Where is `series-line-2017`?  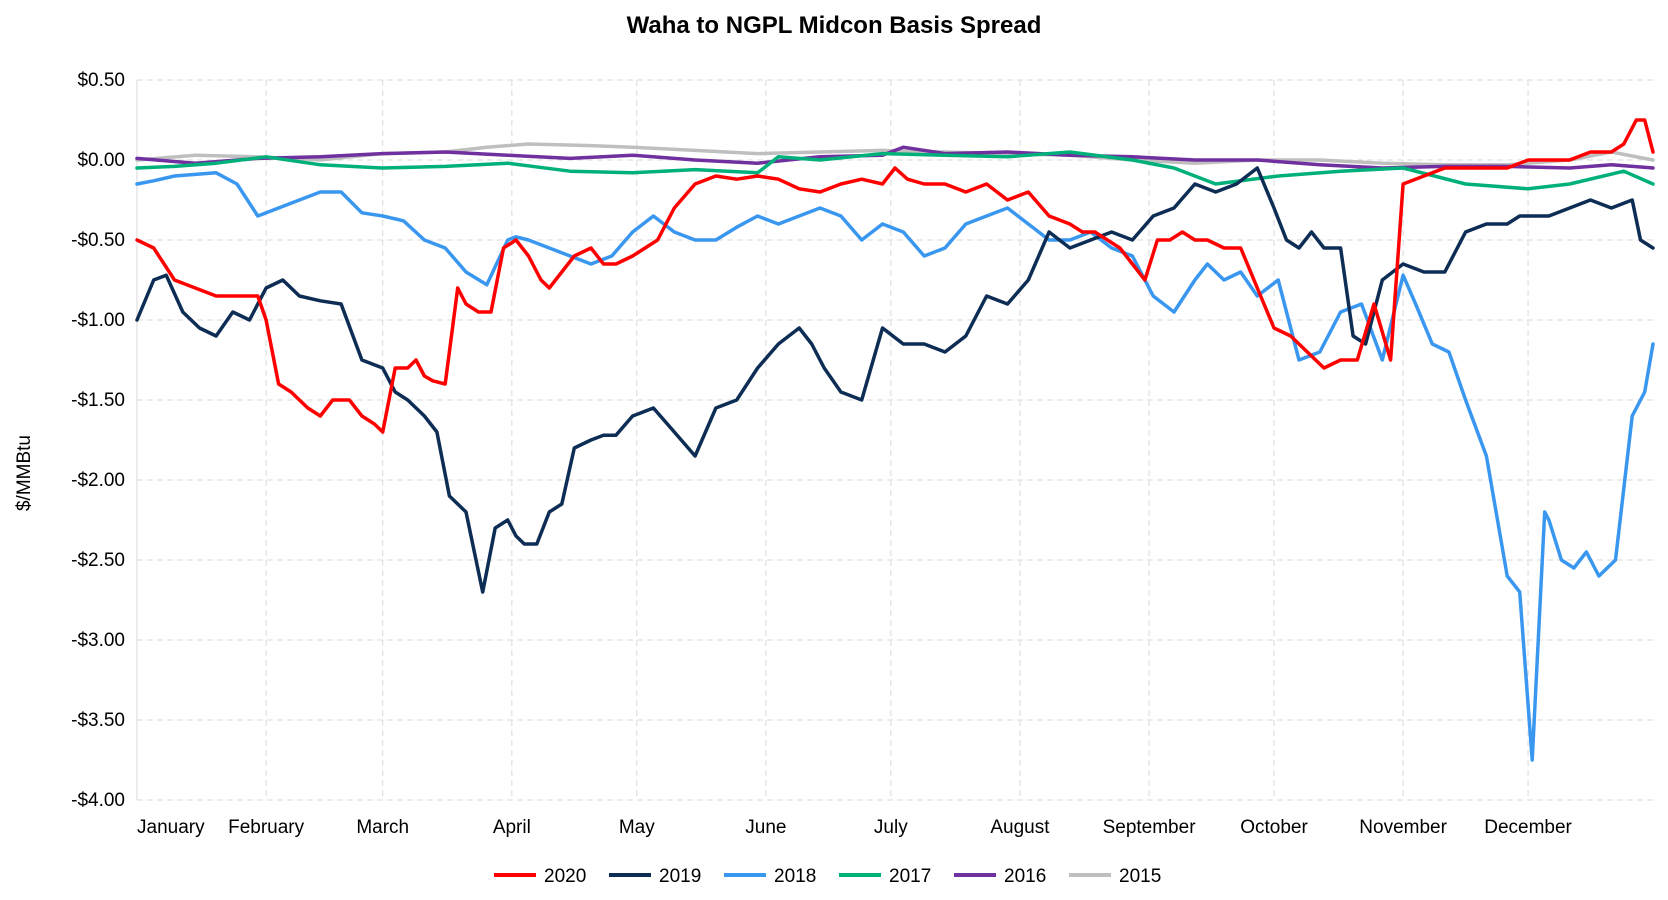 series-line-2017 is located at coordinates (895, 170).